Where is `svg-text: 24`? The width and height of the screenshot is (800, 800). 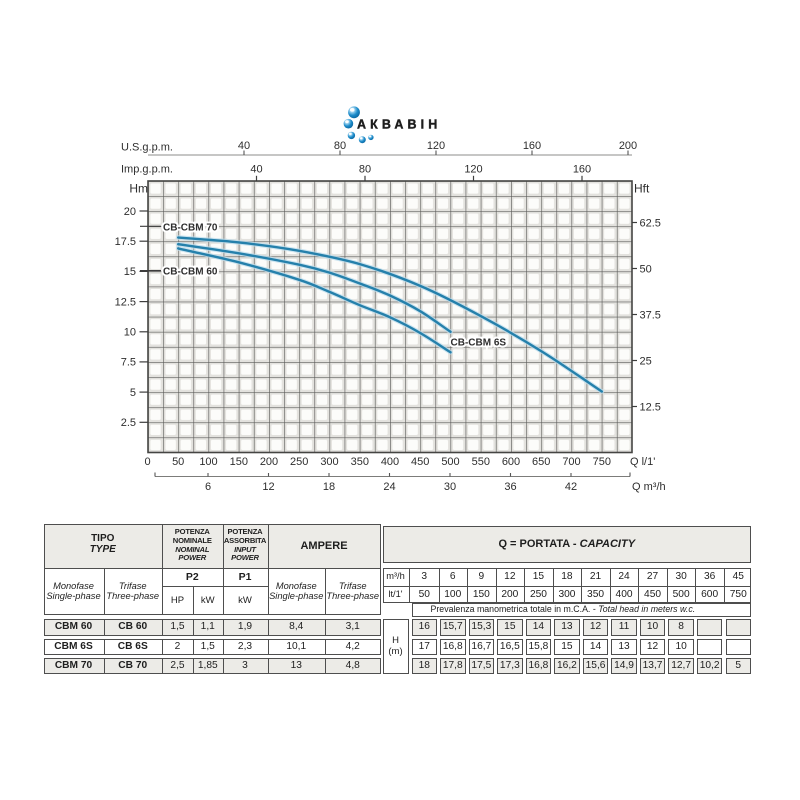
svg-text: 24 is located at coordinates (389, 487).